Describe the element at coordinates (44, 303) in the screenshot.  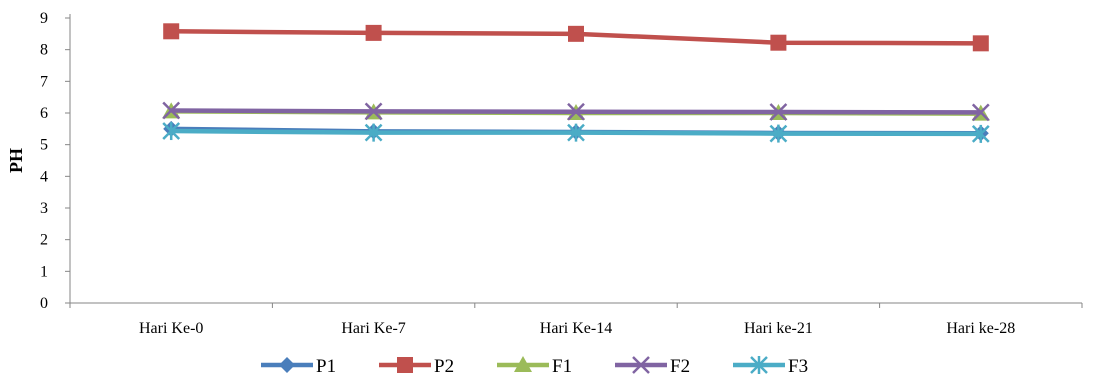
I see `y-tick-label: 0` at that location.